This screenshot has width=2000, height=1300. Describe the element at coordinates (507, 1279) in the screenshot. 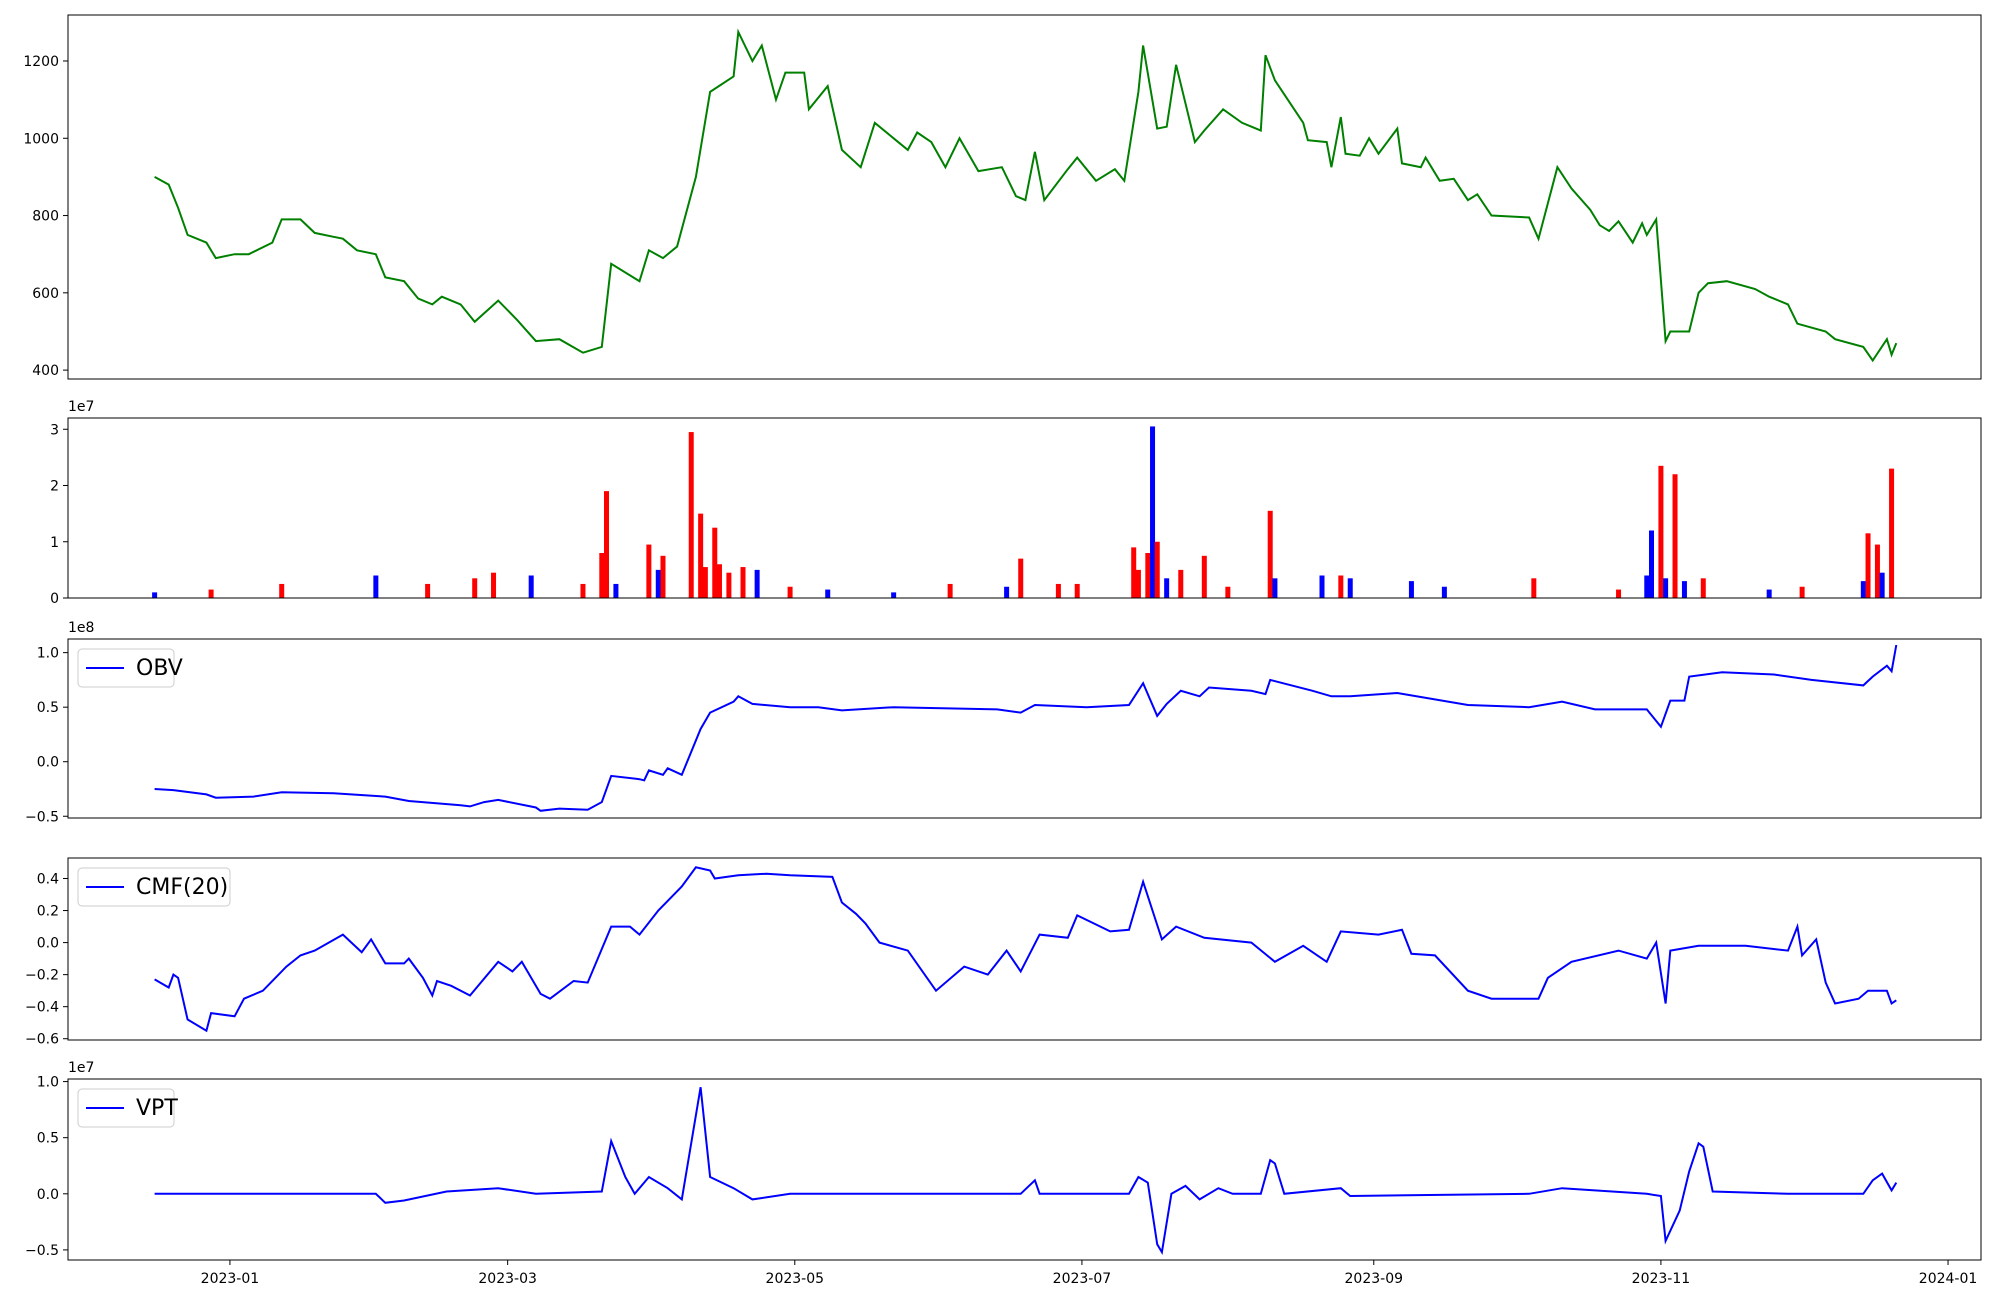

I see `x-tick-label: 2023-03` at that location.